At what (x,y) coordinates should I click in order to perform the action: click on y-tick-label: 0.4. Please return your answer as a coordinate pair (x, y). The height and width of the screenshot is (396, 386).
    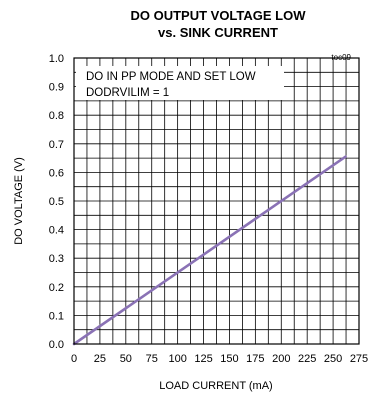
    Looking at the image, I should click on (56, 231).